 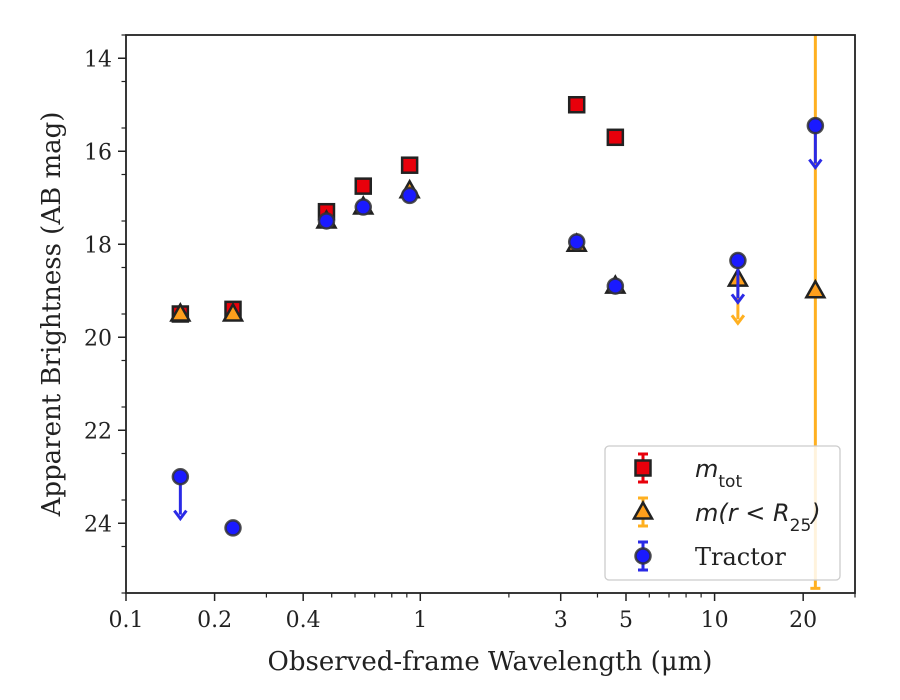 I want to click on y-tick-label: 20, so click(x=98, y=338).